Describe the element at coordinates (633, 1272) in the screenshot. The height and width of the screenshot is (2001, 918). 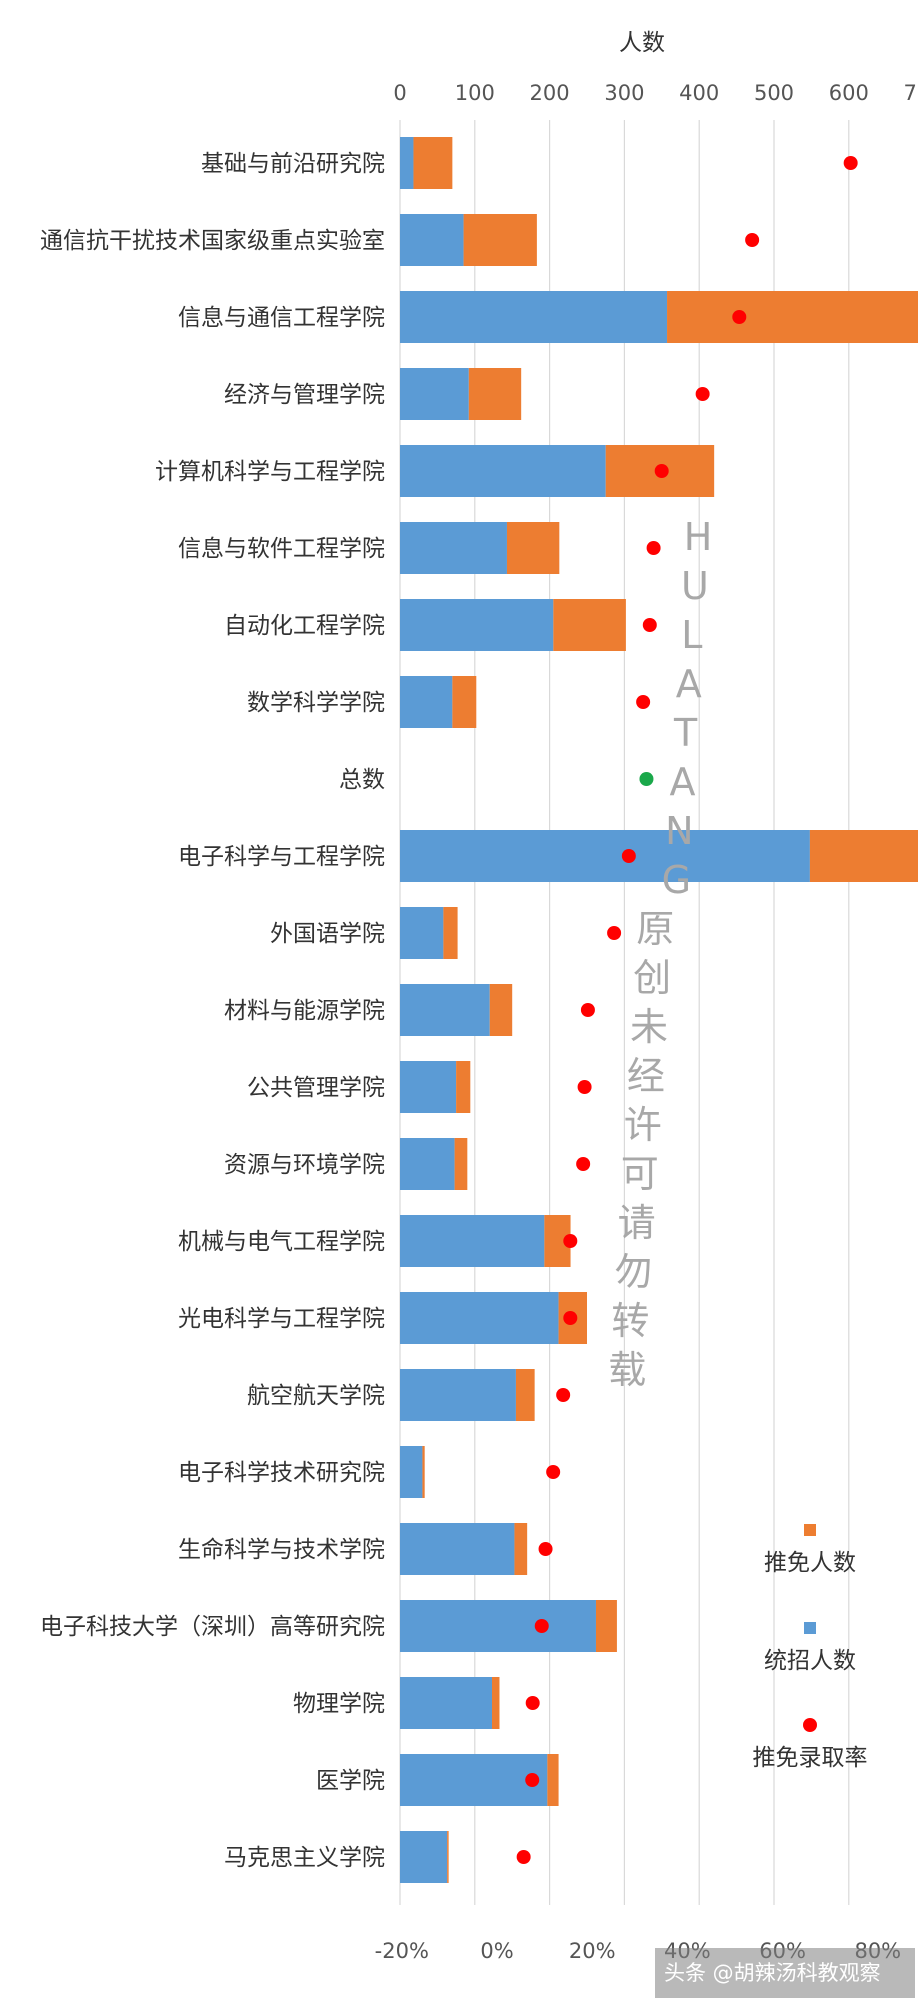
I see `watermark-char: 勿` at that location.